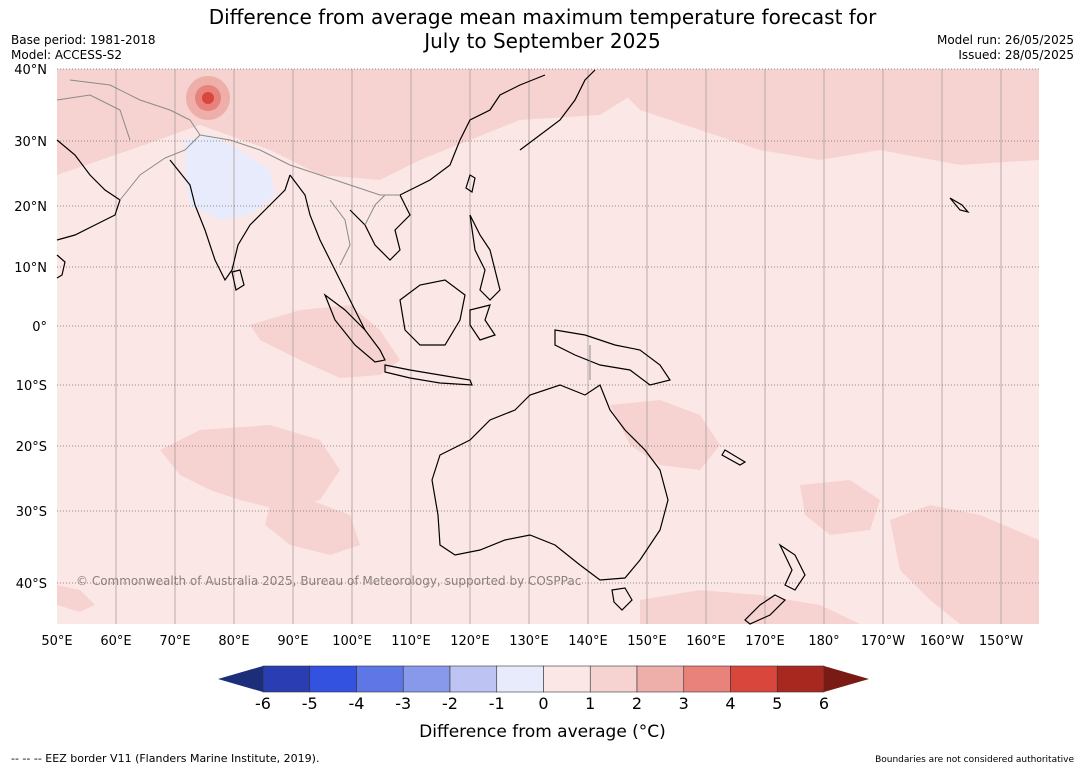 The width and height of the screenshot is (1085, 770). What do you see at coordinates (39, 327) in the screenshot?
I see `lat-label: 0°` at bounding box center [39, 327].